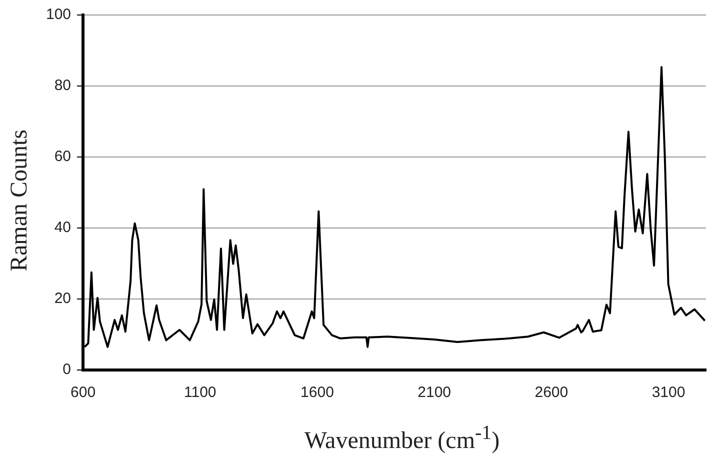 The image size is (708, 469). What do you see at coordinates (63, 299) in the screenshot?
I see `y-tick-label: 20` at bounding box center [63, 299].